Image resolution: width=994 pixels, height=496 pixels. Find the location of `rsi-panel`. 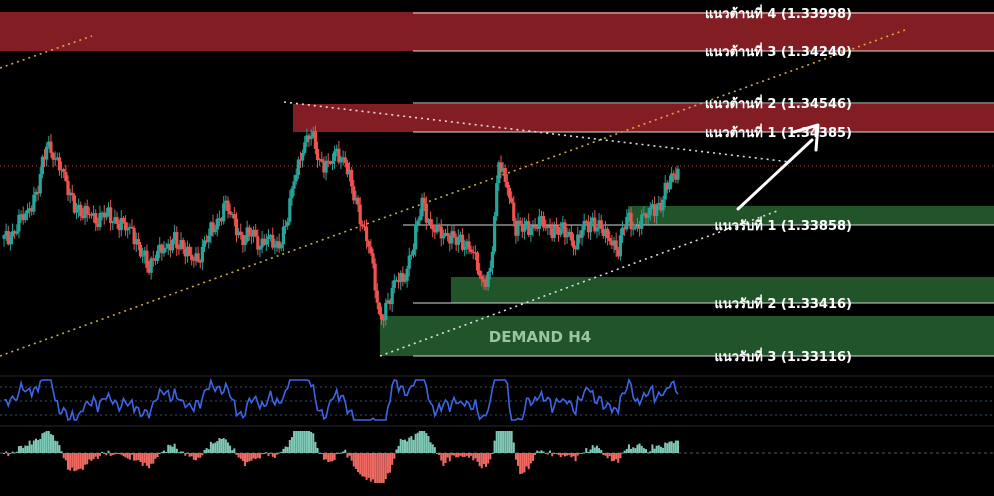

rsi-panel is located at coordinates (497, 398).